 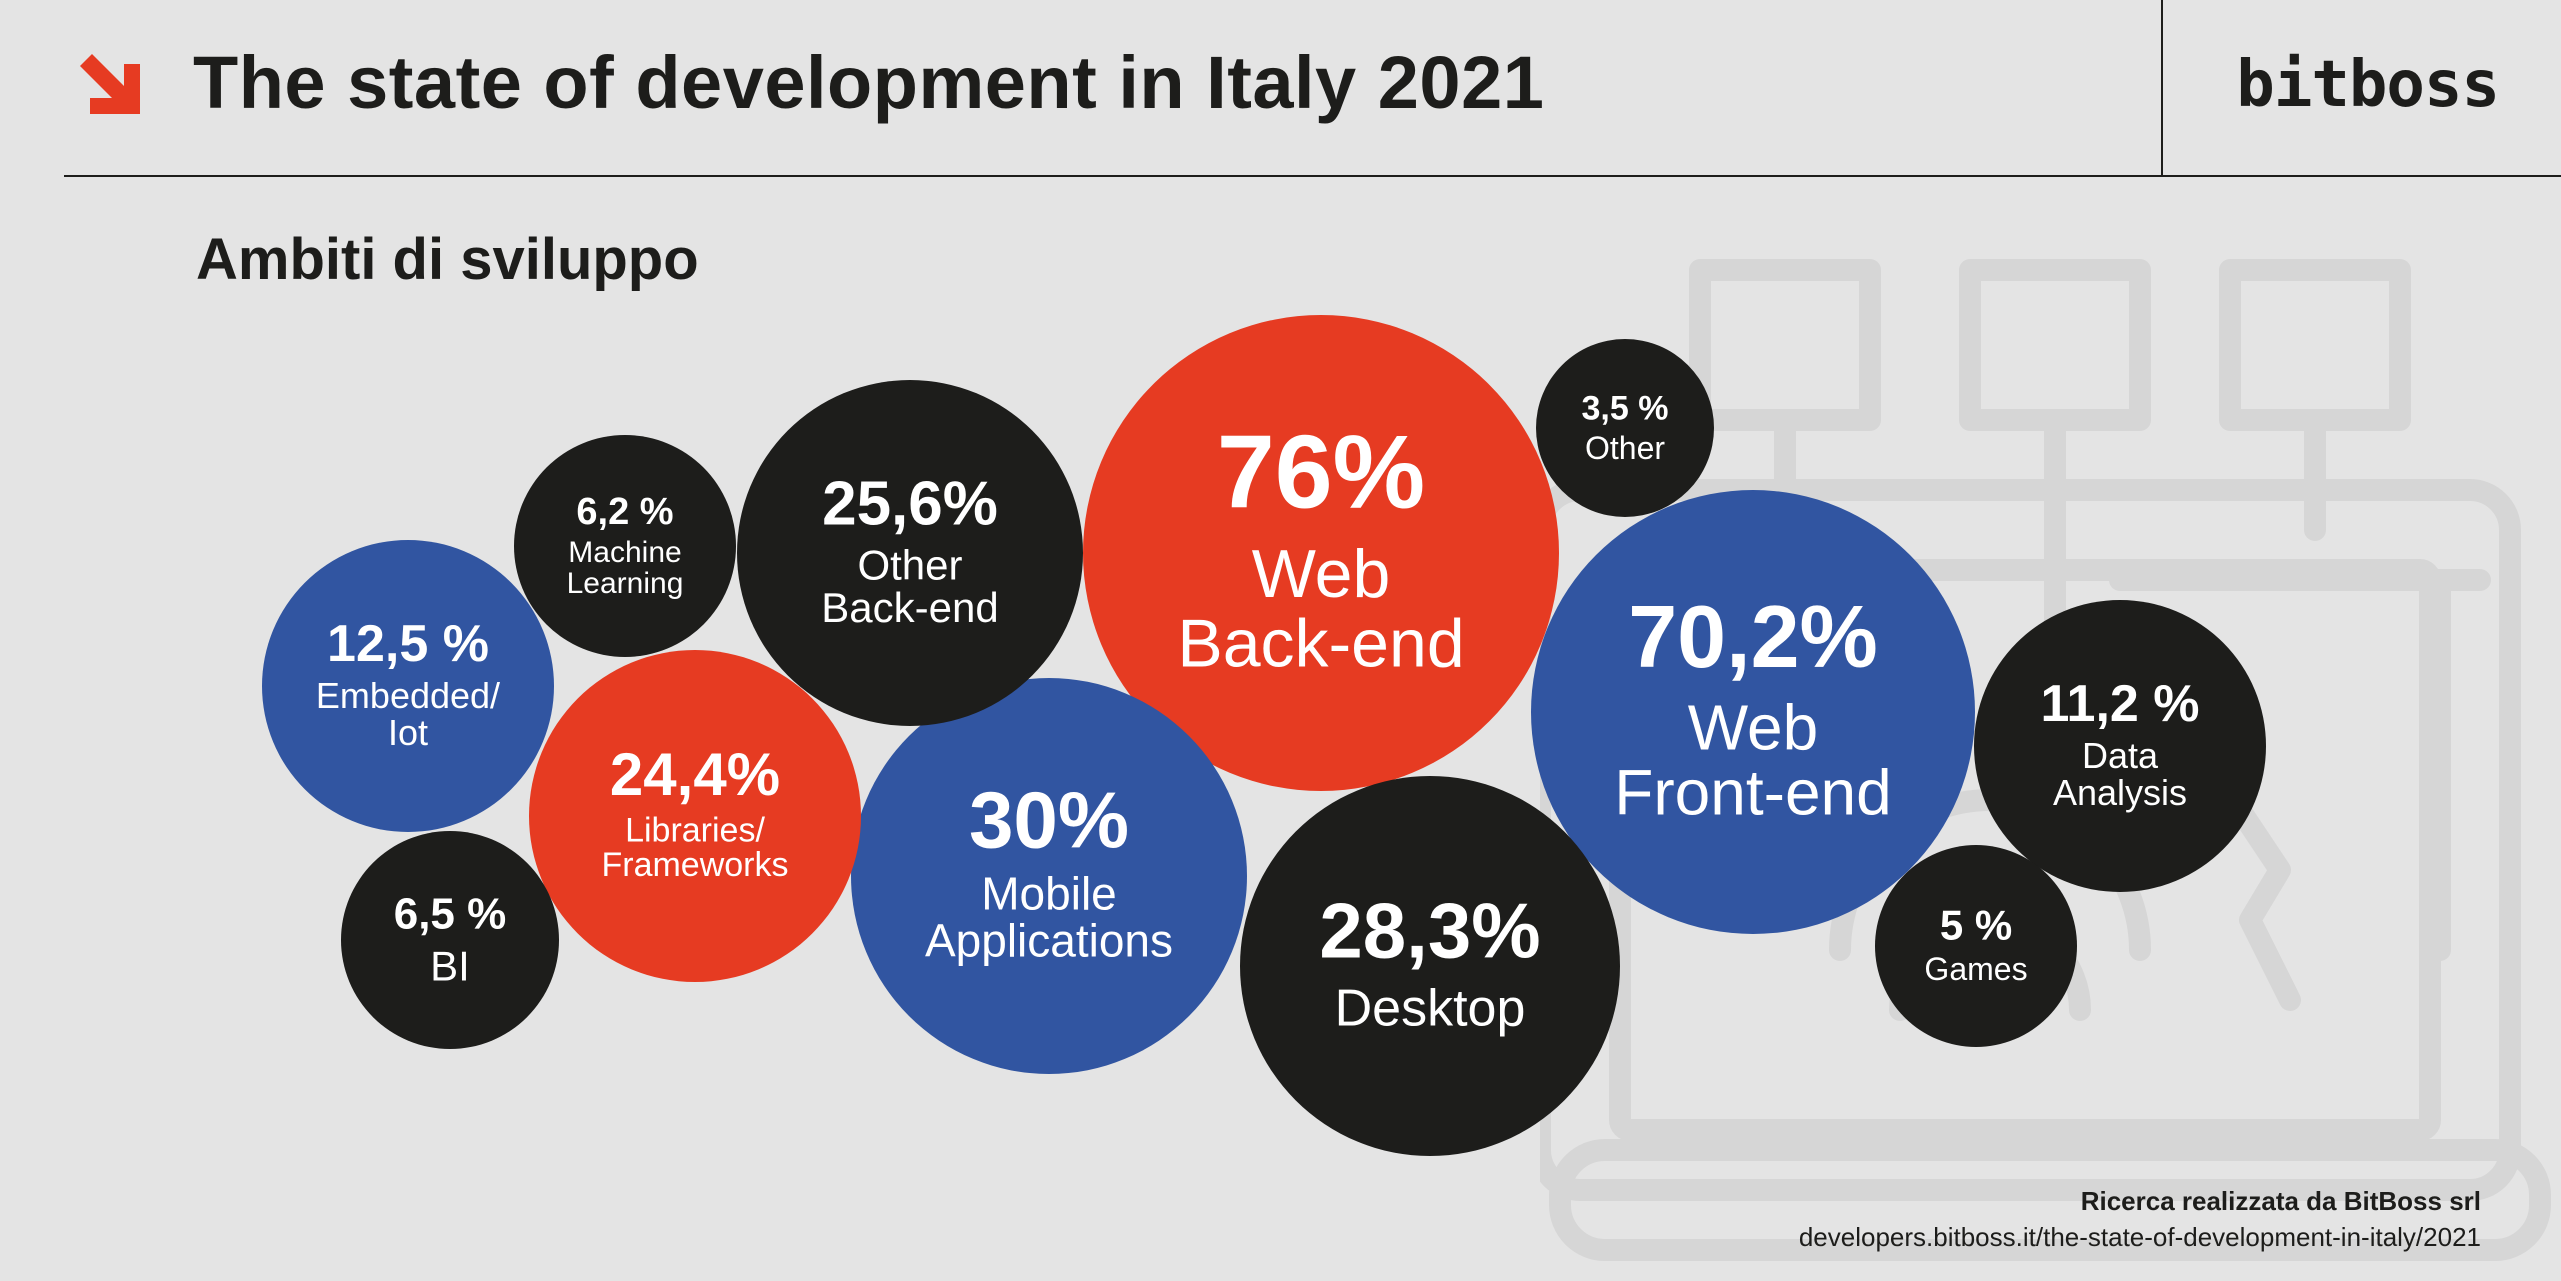 I want to click on arrow-down-right-icon, so click(x=110, y=84).